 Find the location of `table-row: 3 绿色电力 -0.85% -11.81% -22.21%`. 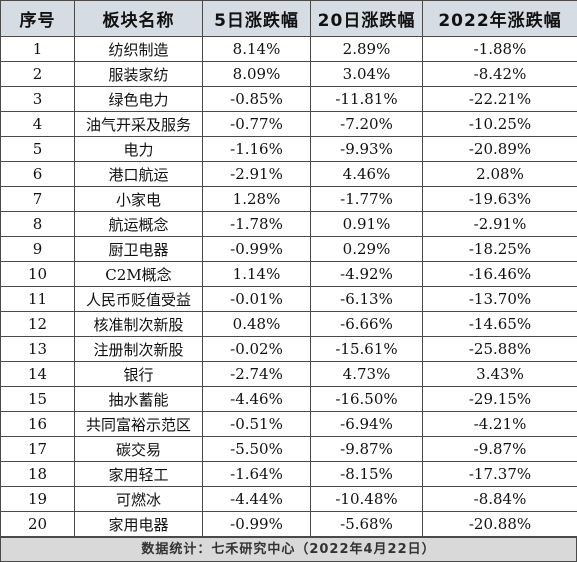

table-row: 3 绿色电力 -0.85% -11.81% -22.21% is located at coordinates (288, 99).